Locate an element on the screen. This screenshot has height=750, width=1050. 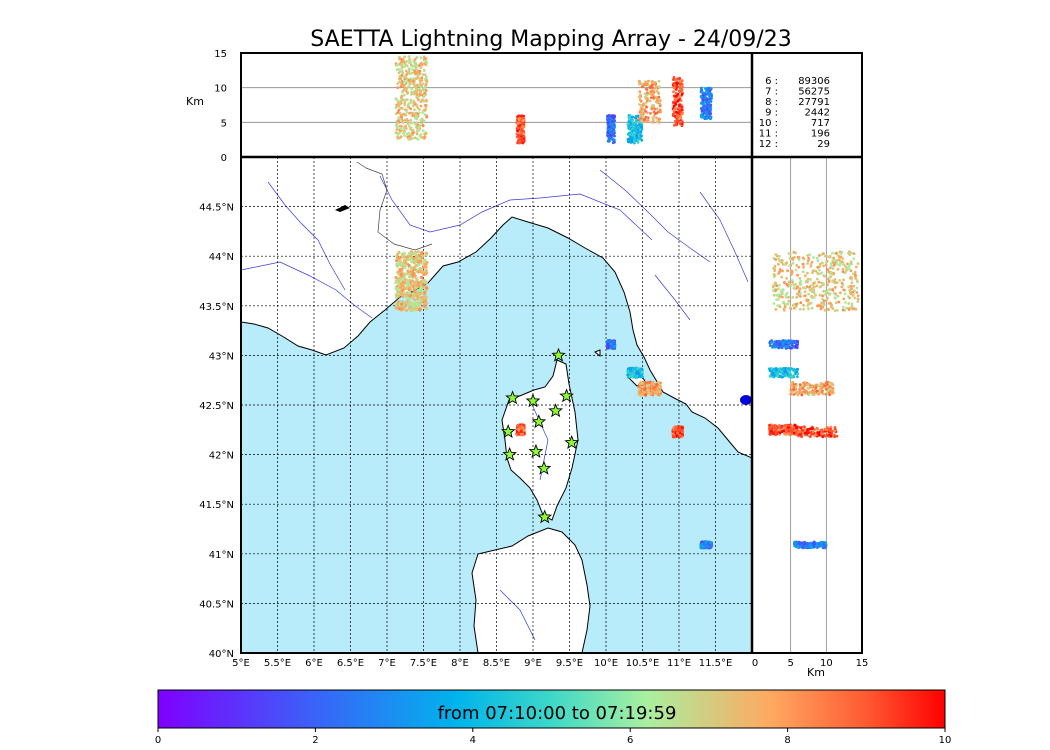
altitude-lon-panel is located at coordinates (496, 105).